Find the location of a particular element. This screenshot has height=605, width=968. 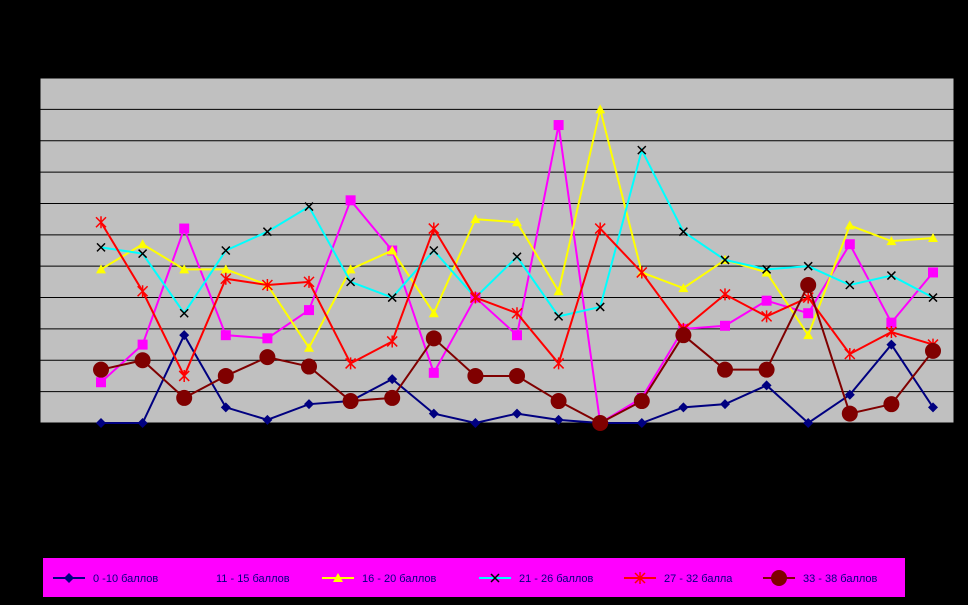

legend-label: 27 - 32 балла is located at coordinates (698, 579).